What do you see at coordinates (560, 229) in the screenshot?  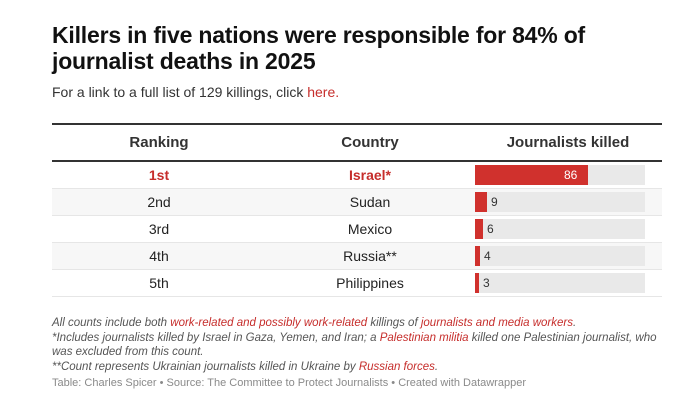 I see `bar-track: 6` at bounding box center [560, 229].